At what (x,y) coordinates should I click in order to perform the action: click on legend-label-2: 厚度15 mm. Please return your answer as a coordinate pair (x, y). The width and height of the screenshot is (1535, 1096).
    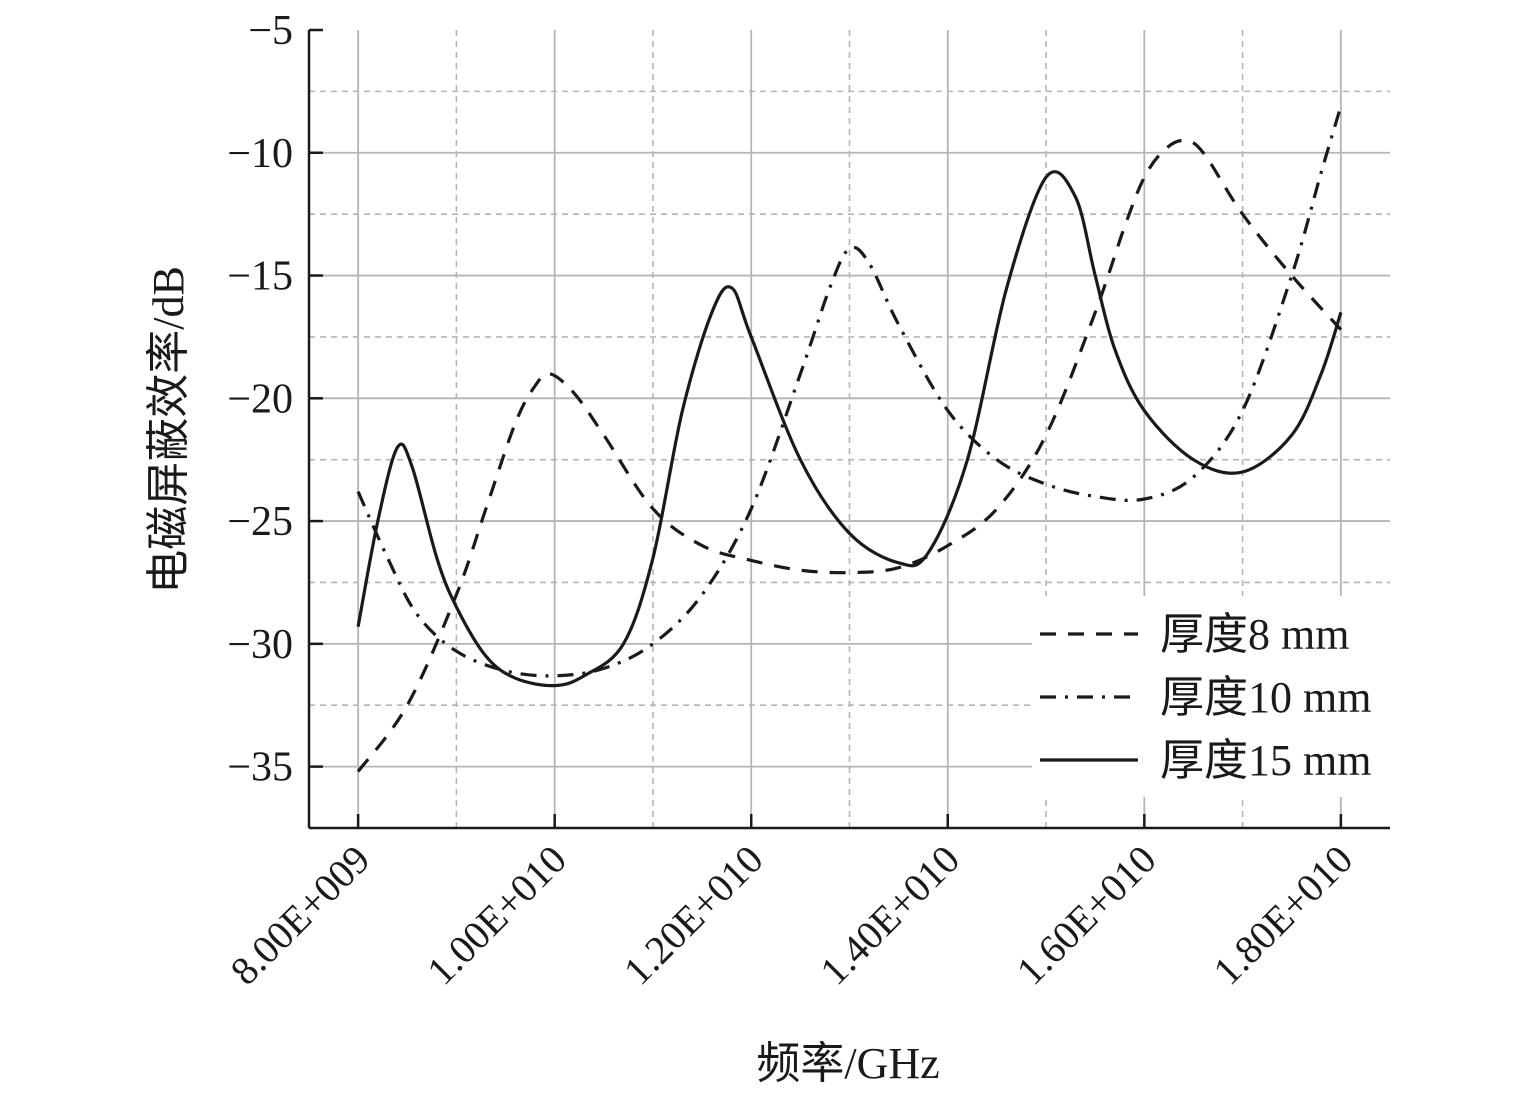
    Looking at the image, I should click on (1265, 760).